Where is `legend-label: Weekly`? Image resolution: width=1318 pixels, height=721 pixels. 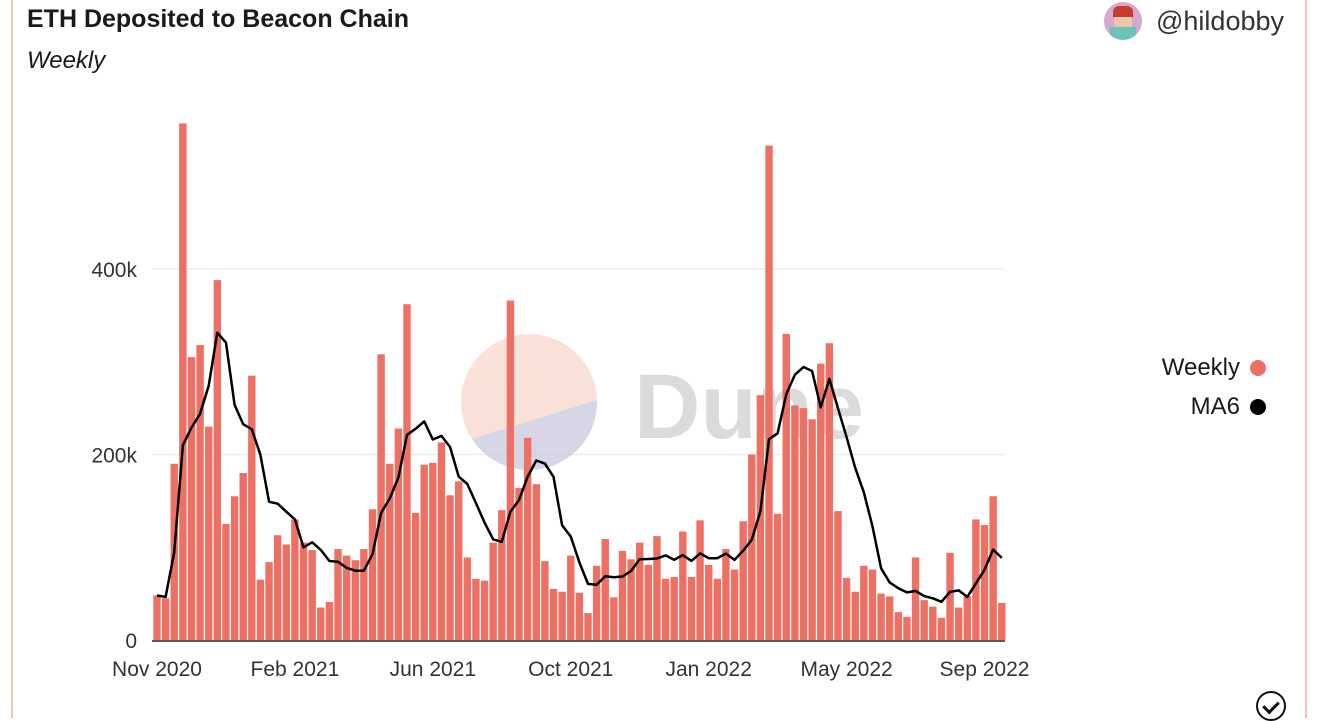
legend-label: Weekly is located at coordinates (1200, 367).